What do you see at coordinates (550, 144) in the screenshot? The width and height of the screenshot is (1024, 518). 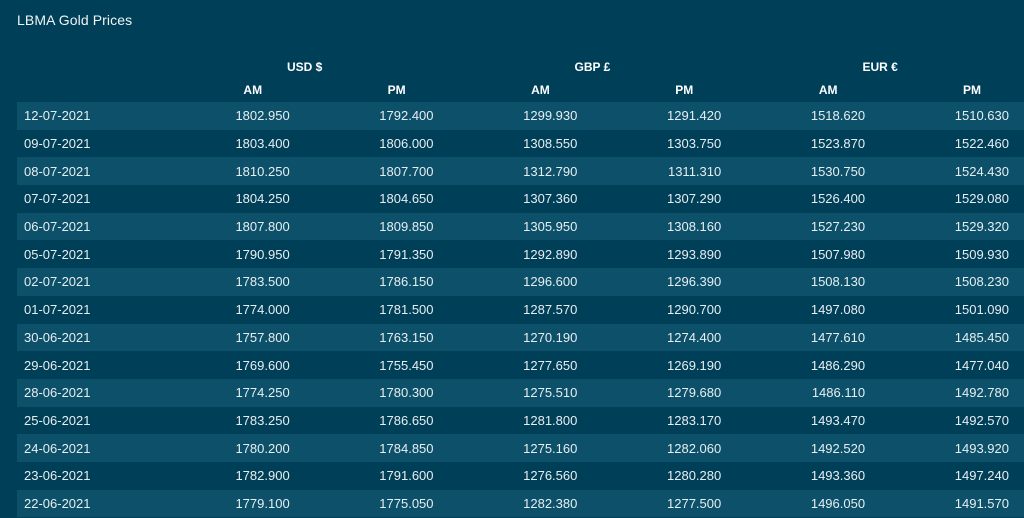 I see `gbp-am-value: 1308.550` at bounding box center [550, 144].